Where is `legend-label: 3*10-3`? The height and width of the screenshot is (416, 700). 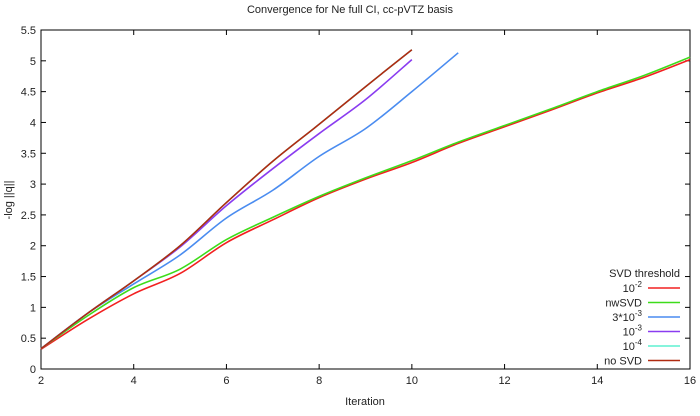
legend-label: 3*10-3 is located at coordinates (627, 316).